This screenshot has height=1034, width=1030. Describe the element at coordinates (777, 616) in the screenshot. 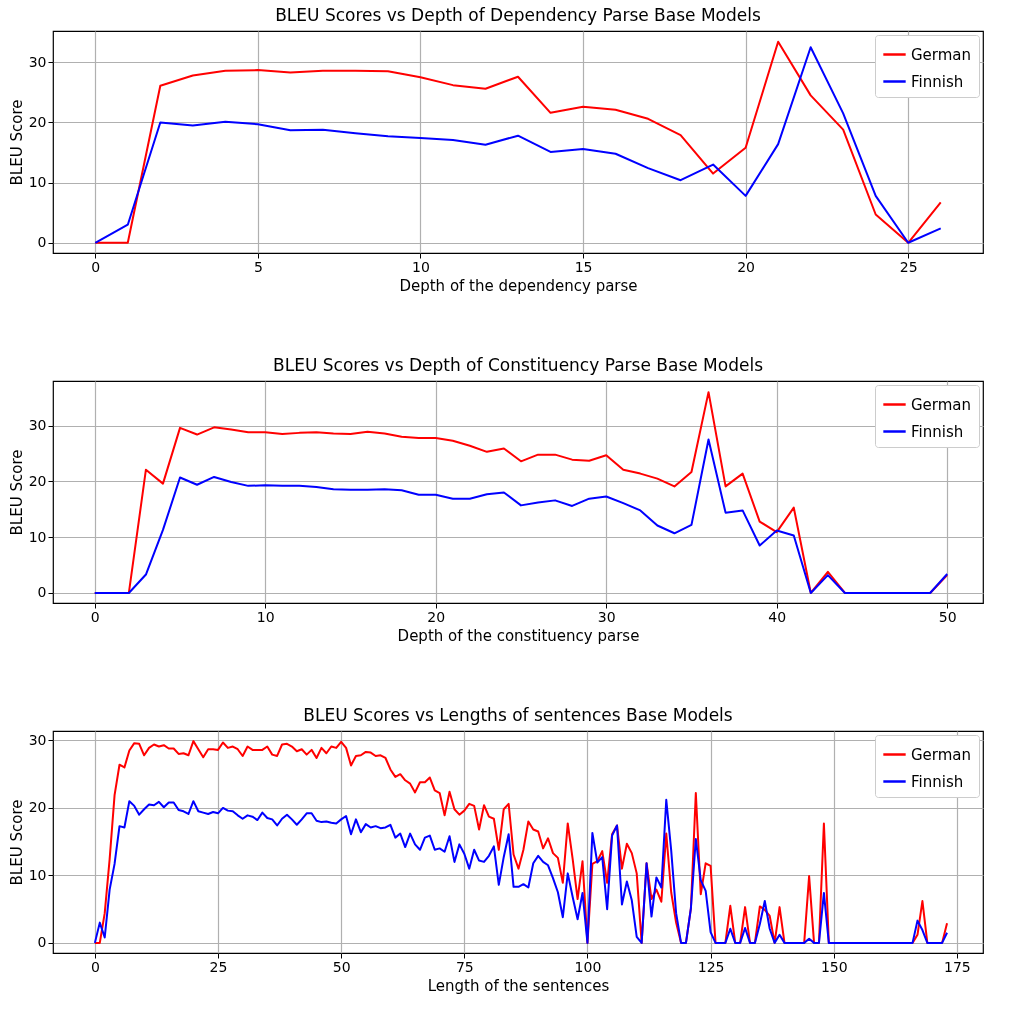

I see `x-tick-label: 40` at that location.